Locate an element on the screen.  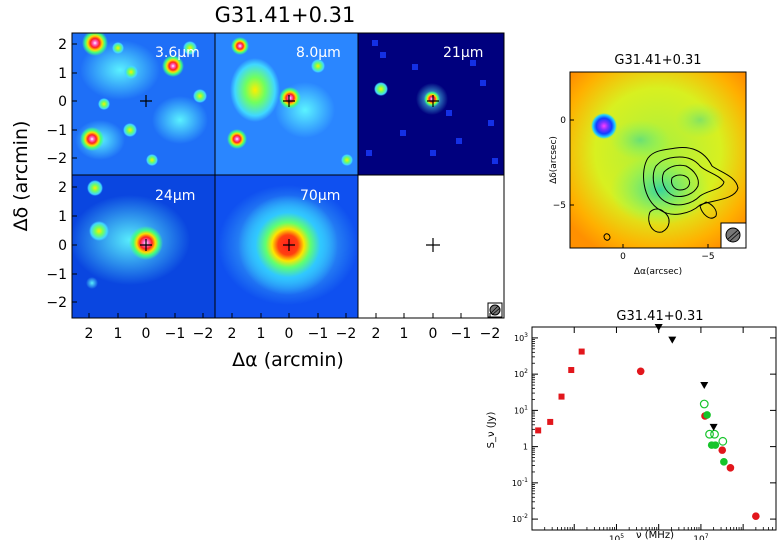
pixel-noise is located at coordinates (432, 102).